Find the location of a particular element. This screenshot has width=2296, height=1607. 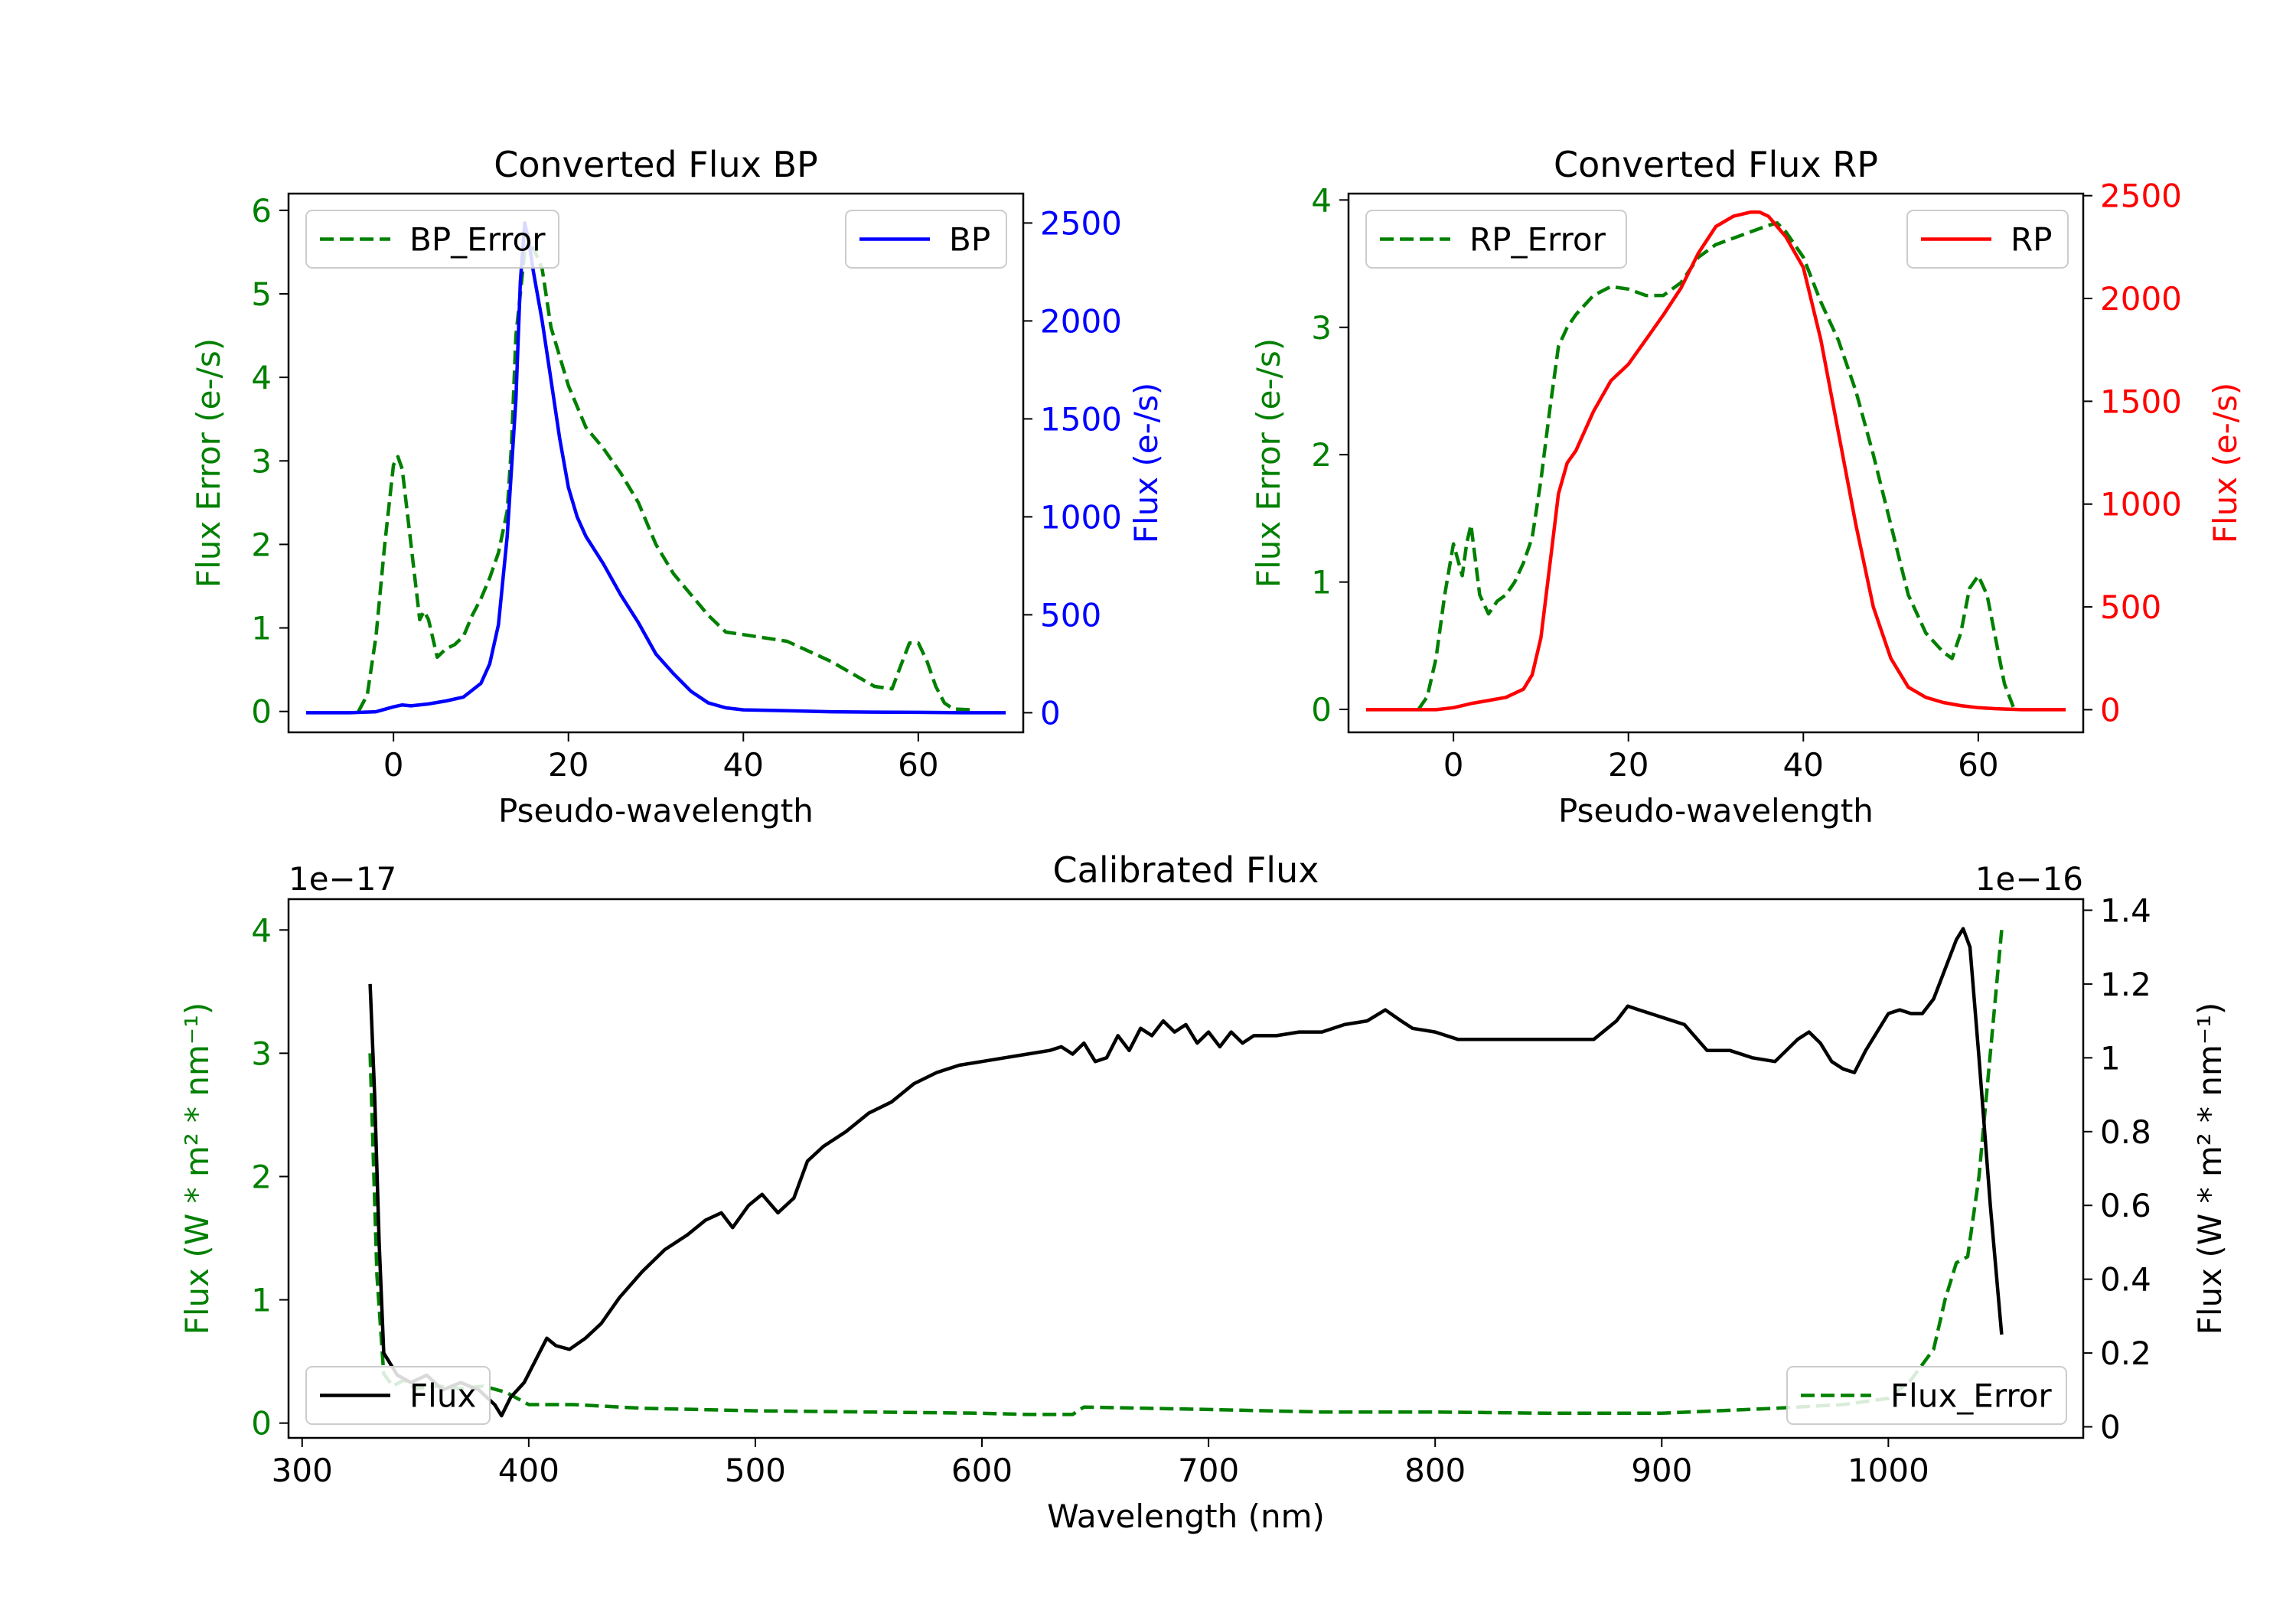

legend-label: Flux is located at coordinates (442, 1396).